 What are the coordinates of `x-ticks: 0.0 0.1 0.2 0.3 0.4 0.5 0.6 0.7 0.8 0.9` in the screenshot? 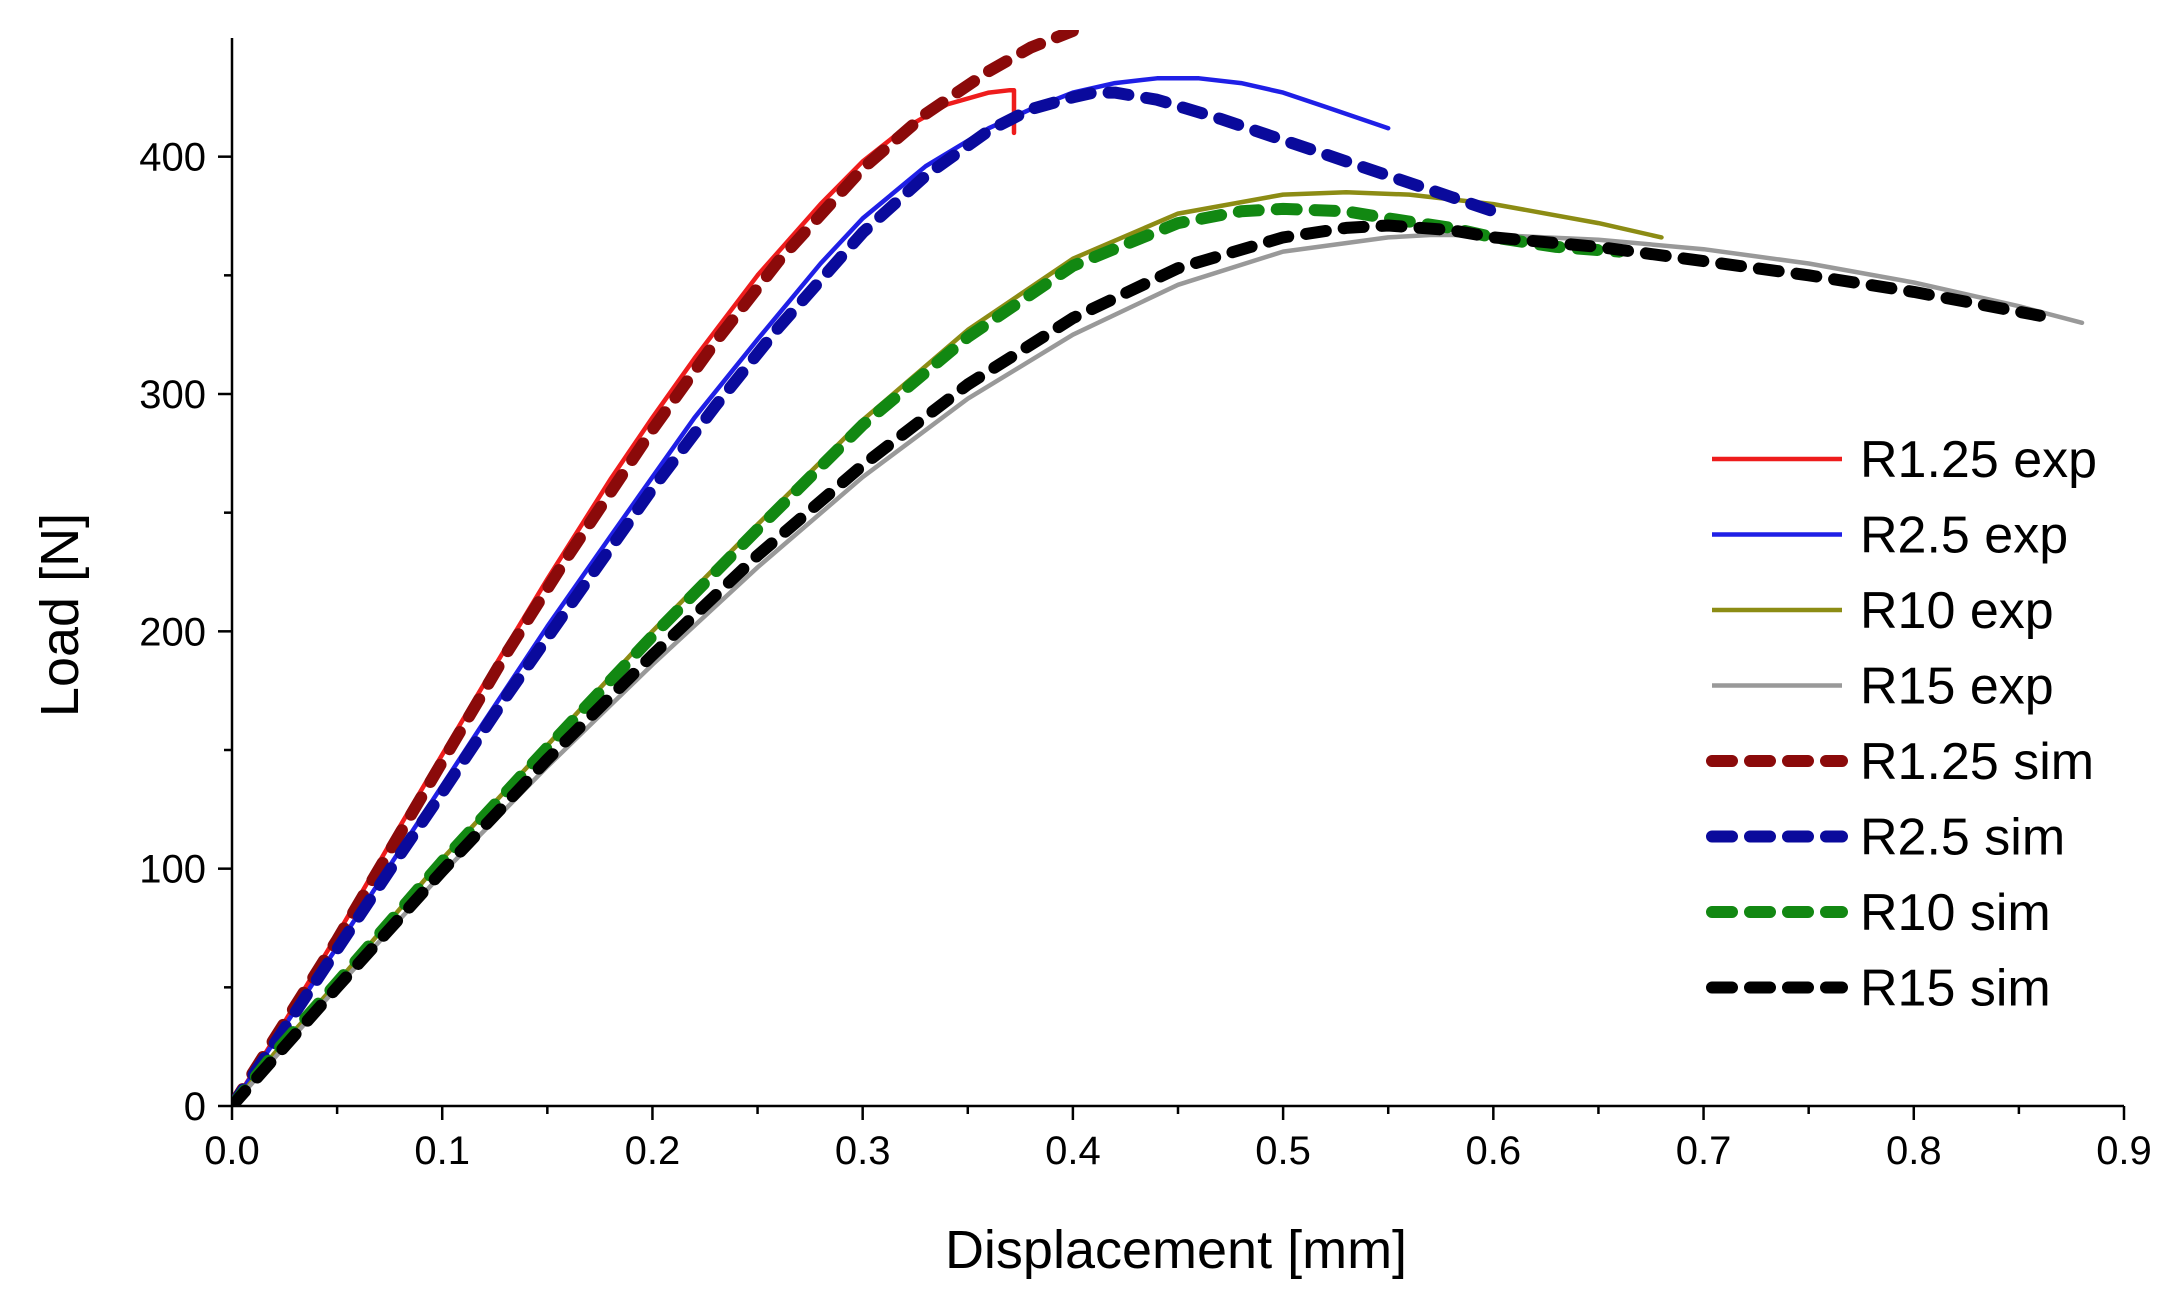 It's located at (1178, 1139).